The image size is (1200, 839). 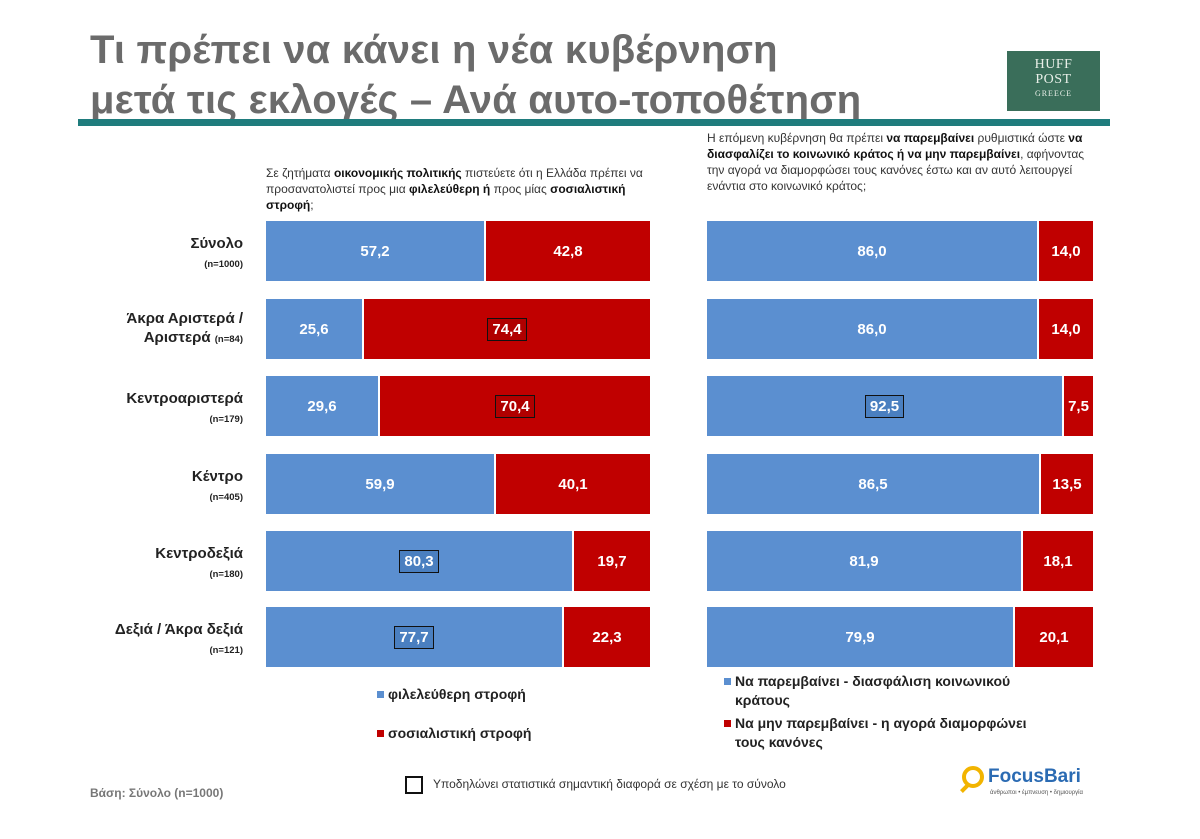 I want to click on data-label-text: 80,3, so click(x=419, y=561).